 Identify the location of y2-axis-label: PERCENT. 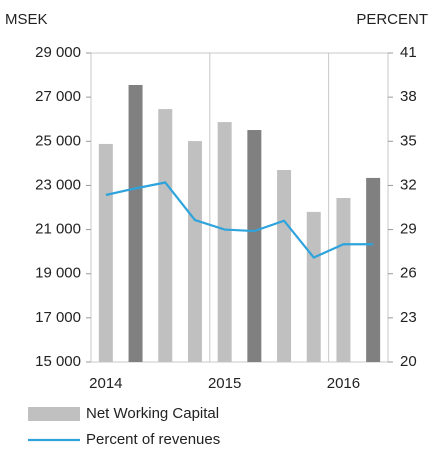
(392, 19).